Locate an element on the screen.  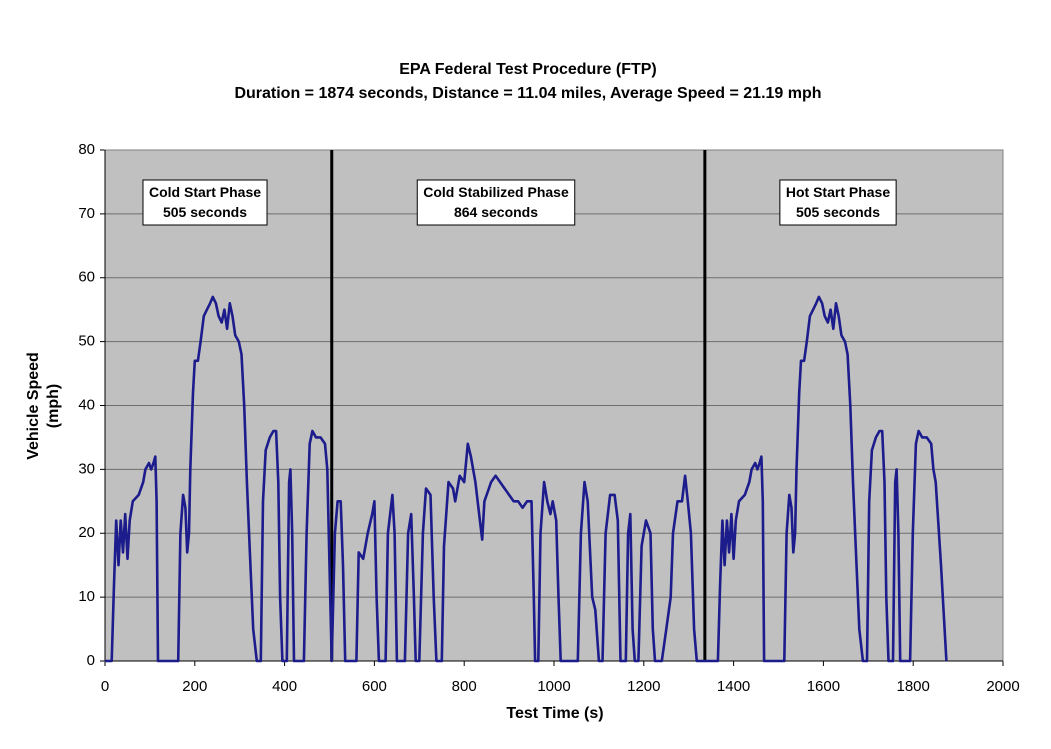
y-tick-label: 30 is located at coordinates (86, 468).